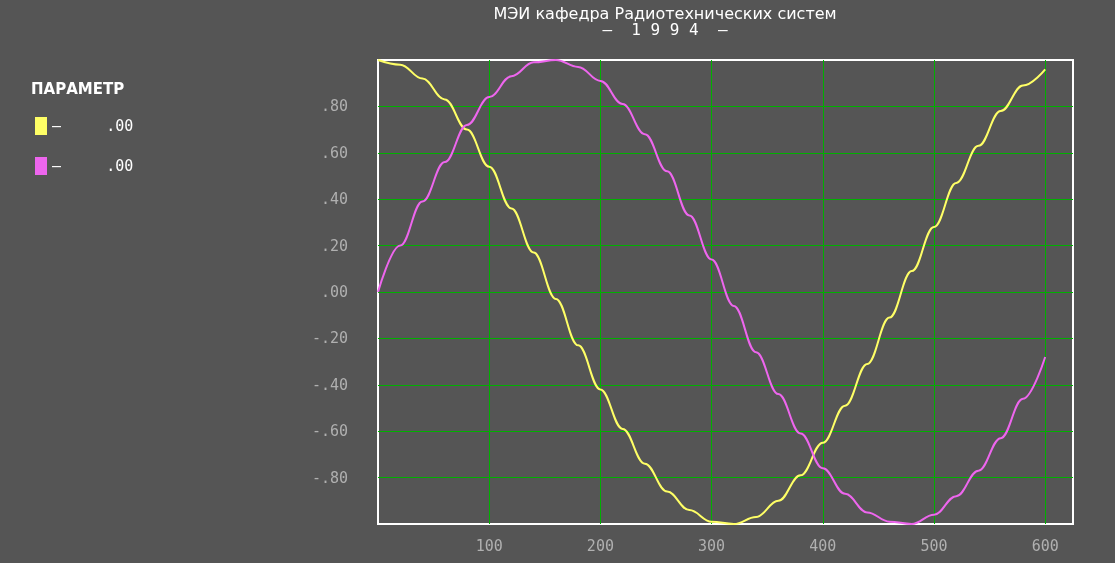  I want to click on x-tick-label: 300, so click(712, 545).